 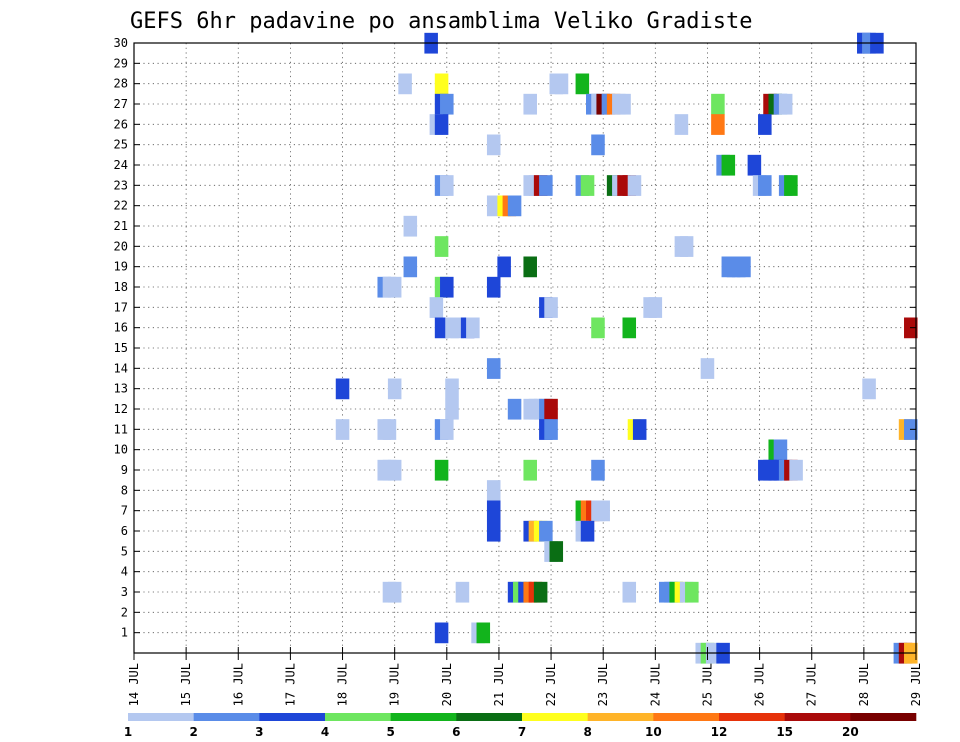 What do you see at coordinates (784, 732) in the screenshot?
I see `colorbar-label: 15` at bounding box center [784, 732].